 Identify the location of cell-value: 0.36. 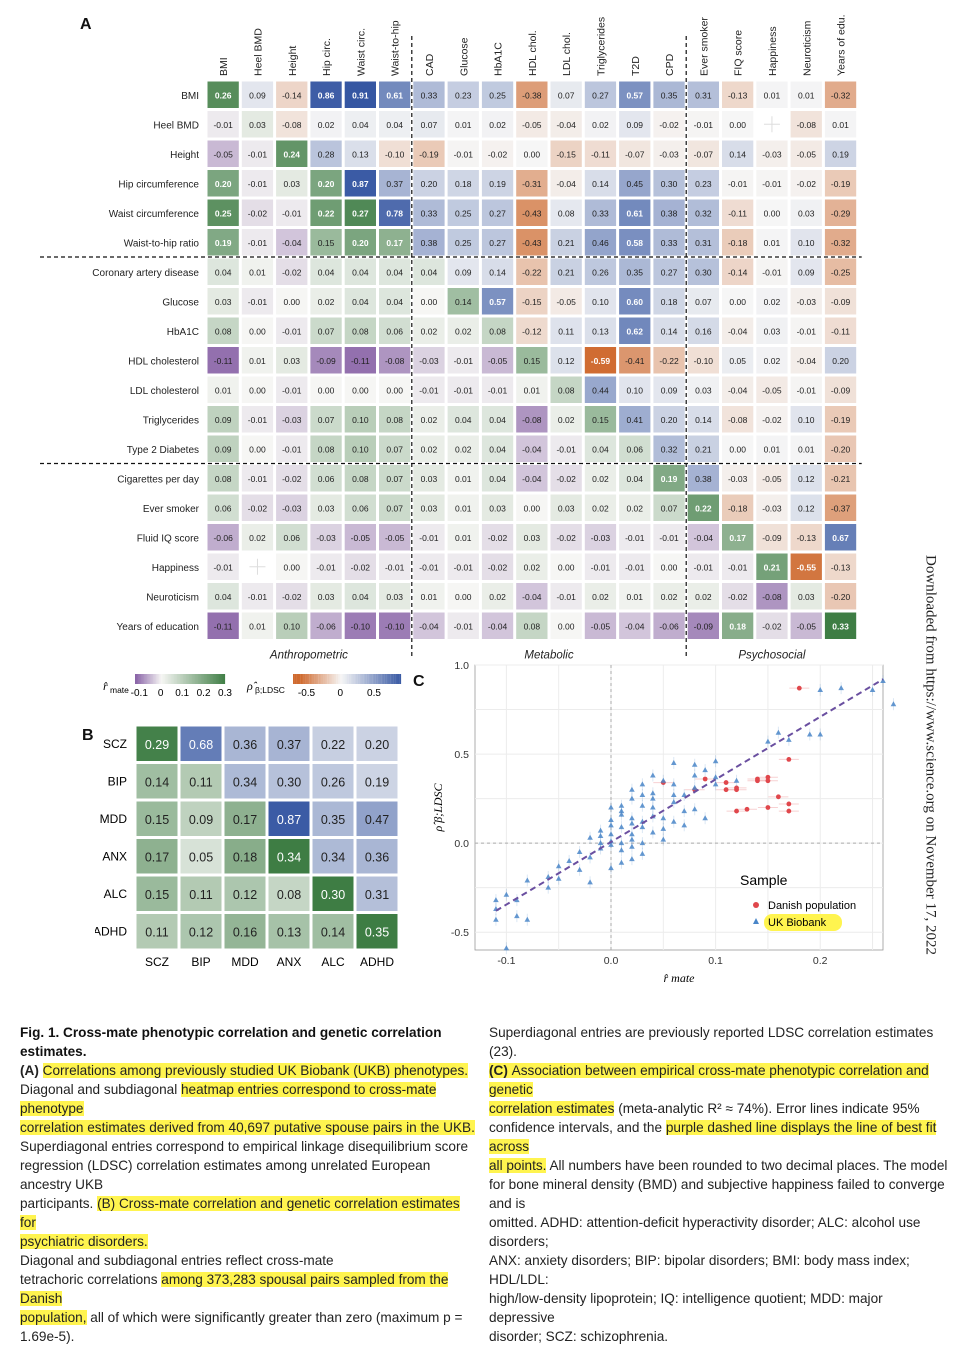
(377, 857).